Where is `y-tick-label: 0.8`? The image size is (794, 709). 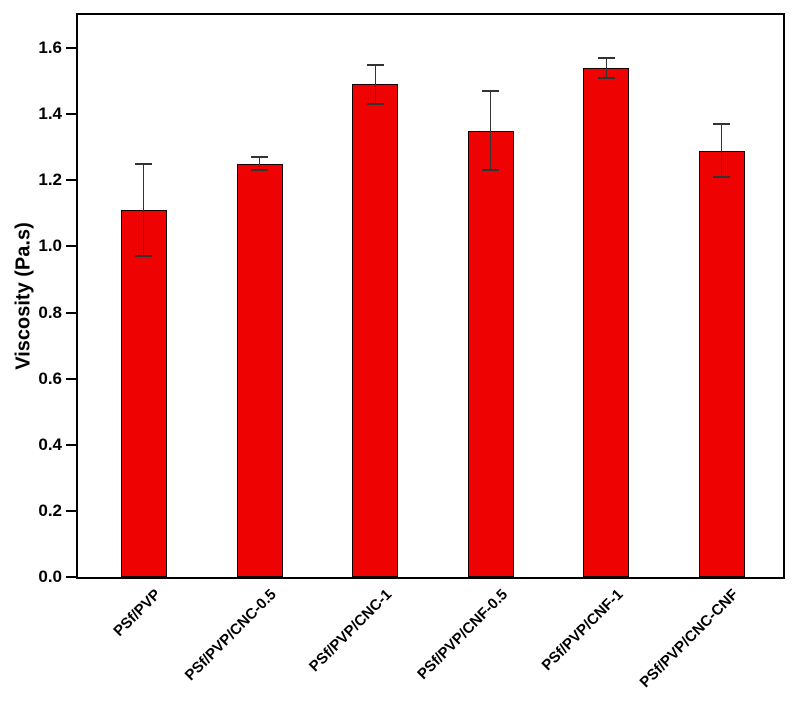
y-tick-label: 0.8 is located at coordinates (50, 312).